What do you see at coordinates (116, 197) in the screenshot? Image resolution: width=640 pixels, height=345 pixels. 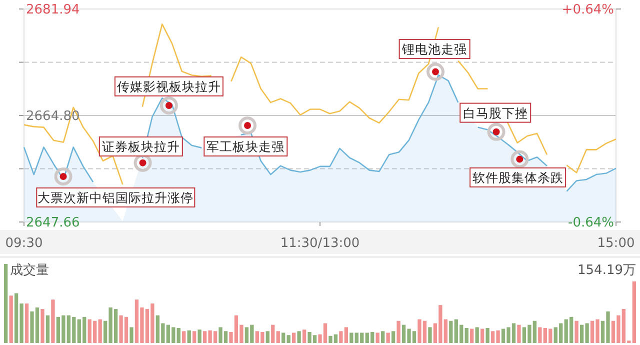 I see `annotation: 大票次新中铝国际拉升涨停` at bounding box center [116, 197].